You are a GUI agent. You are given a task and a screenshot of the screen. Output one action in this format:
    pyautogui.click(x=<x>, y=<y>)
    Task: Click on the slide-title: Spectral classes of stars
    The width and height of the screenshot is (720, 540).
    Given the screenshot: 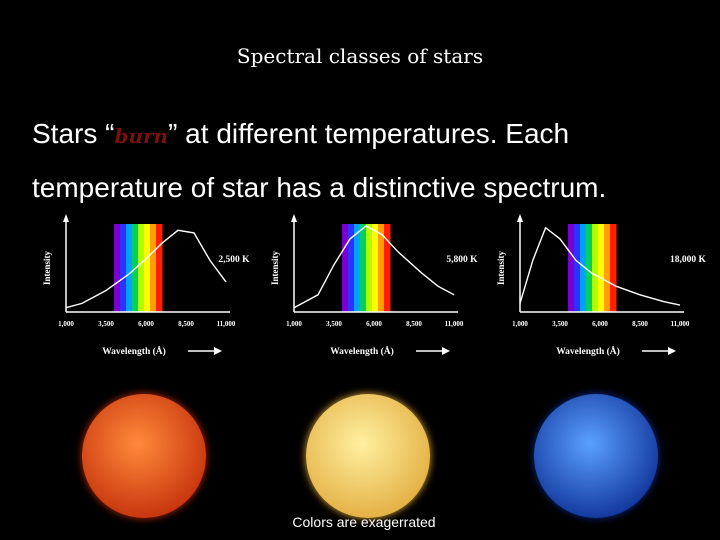 What is the action you would take?
    pyautogui.click(x=360, y=56)
    